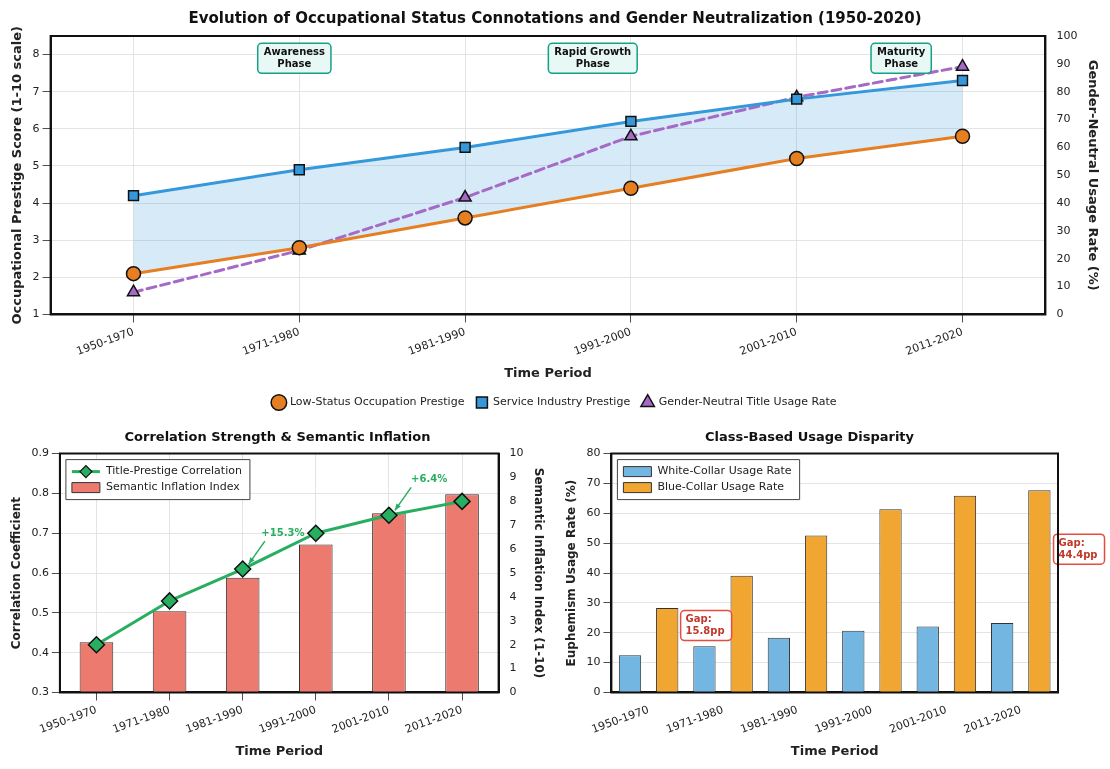  What do you see at coordinates (17, 175) in the screenshot?
I see `y-axis-title: Occupational Prestige Score (1-10 scale)` at bounding box center [17, 175].